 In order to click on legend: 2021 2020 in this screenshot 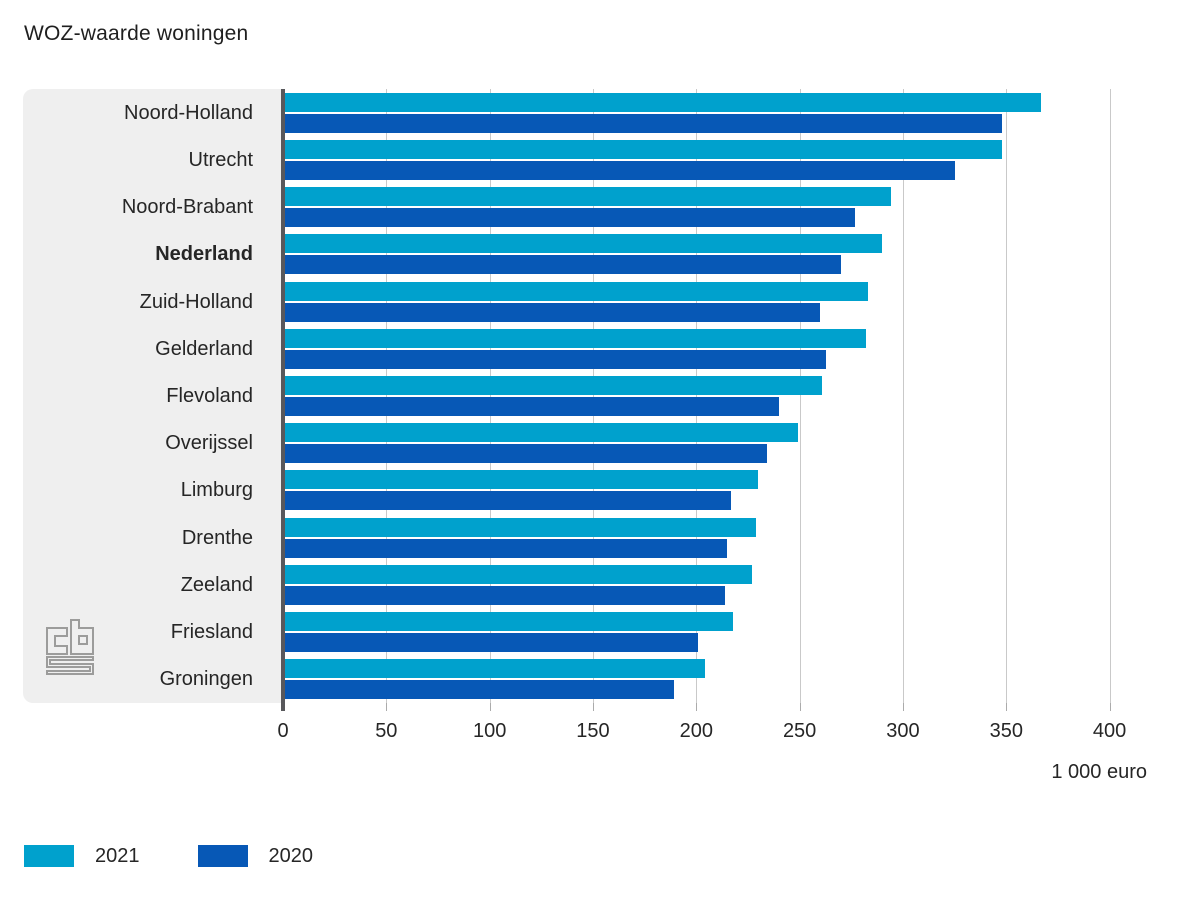, I will do `click(197, 856)`.